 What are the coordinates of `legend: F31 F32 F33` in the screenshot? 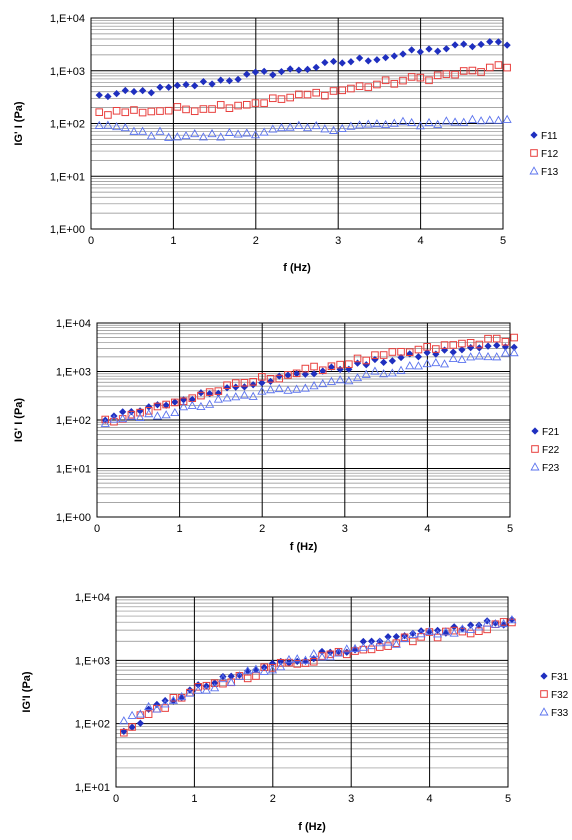 It's located at (554, 695).